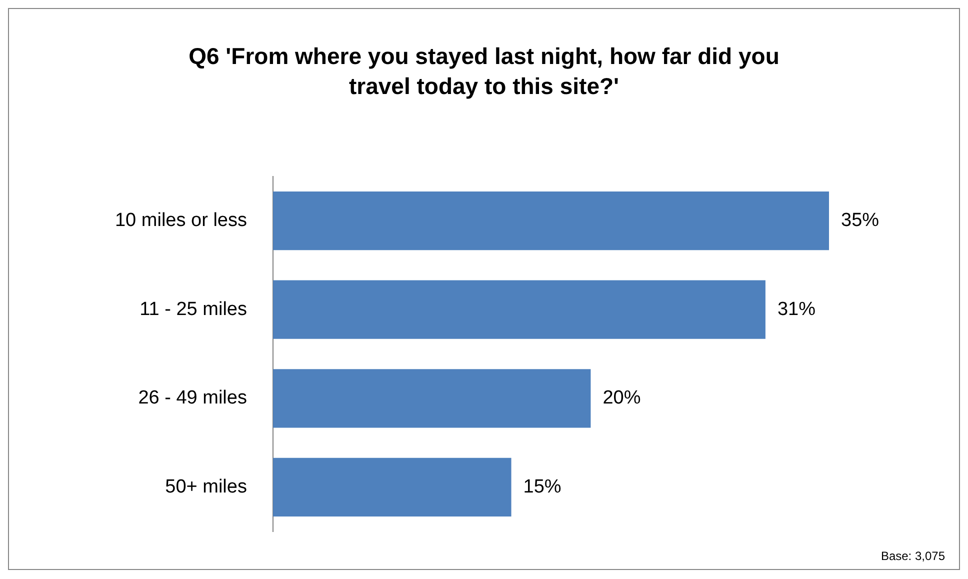  What do you see at coordinates (192, 398) in the screenshot?
I see `y-tick-label: 26 - 49 miles` at bounding box center [192, 398].